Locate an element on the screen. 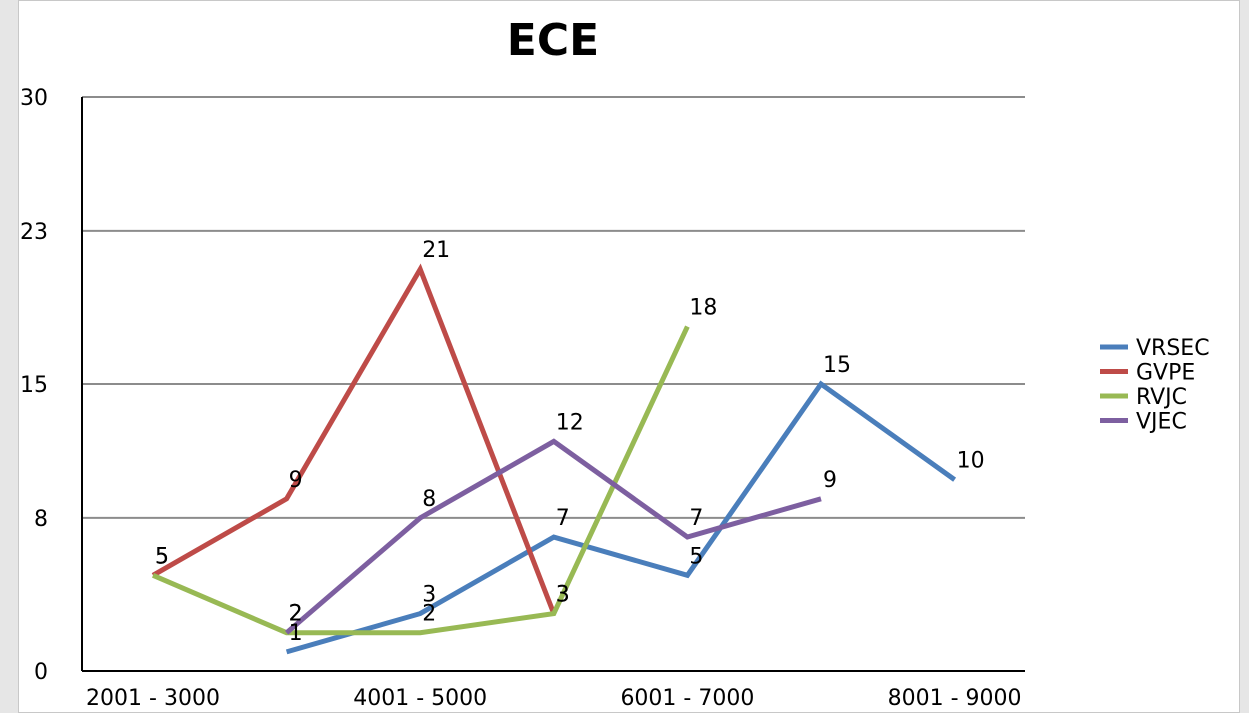  legend-entry: GVPE is located at coordinates (1165, 373).